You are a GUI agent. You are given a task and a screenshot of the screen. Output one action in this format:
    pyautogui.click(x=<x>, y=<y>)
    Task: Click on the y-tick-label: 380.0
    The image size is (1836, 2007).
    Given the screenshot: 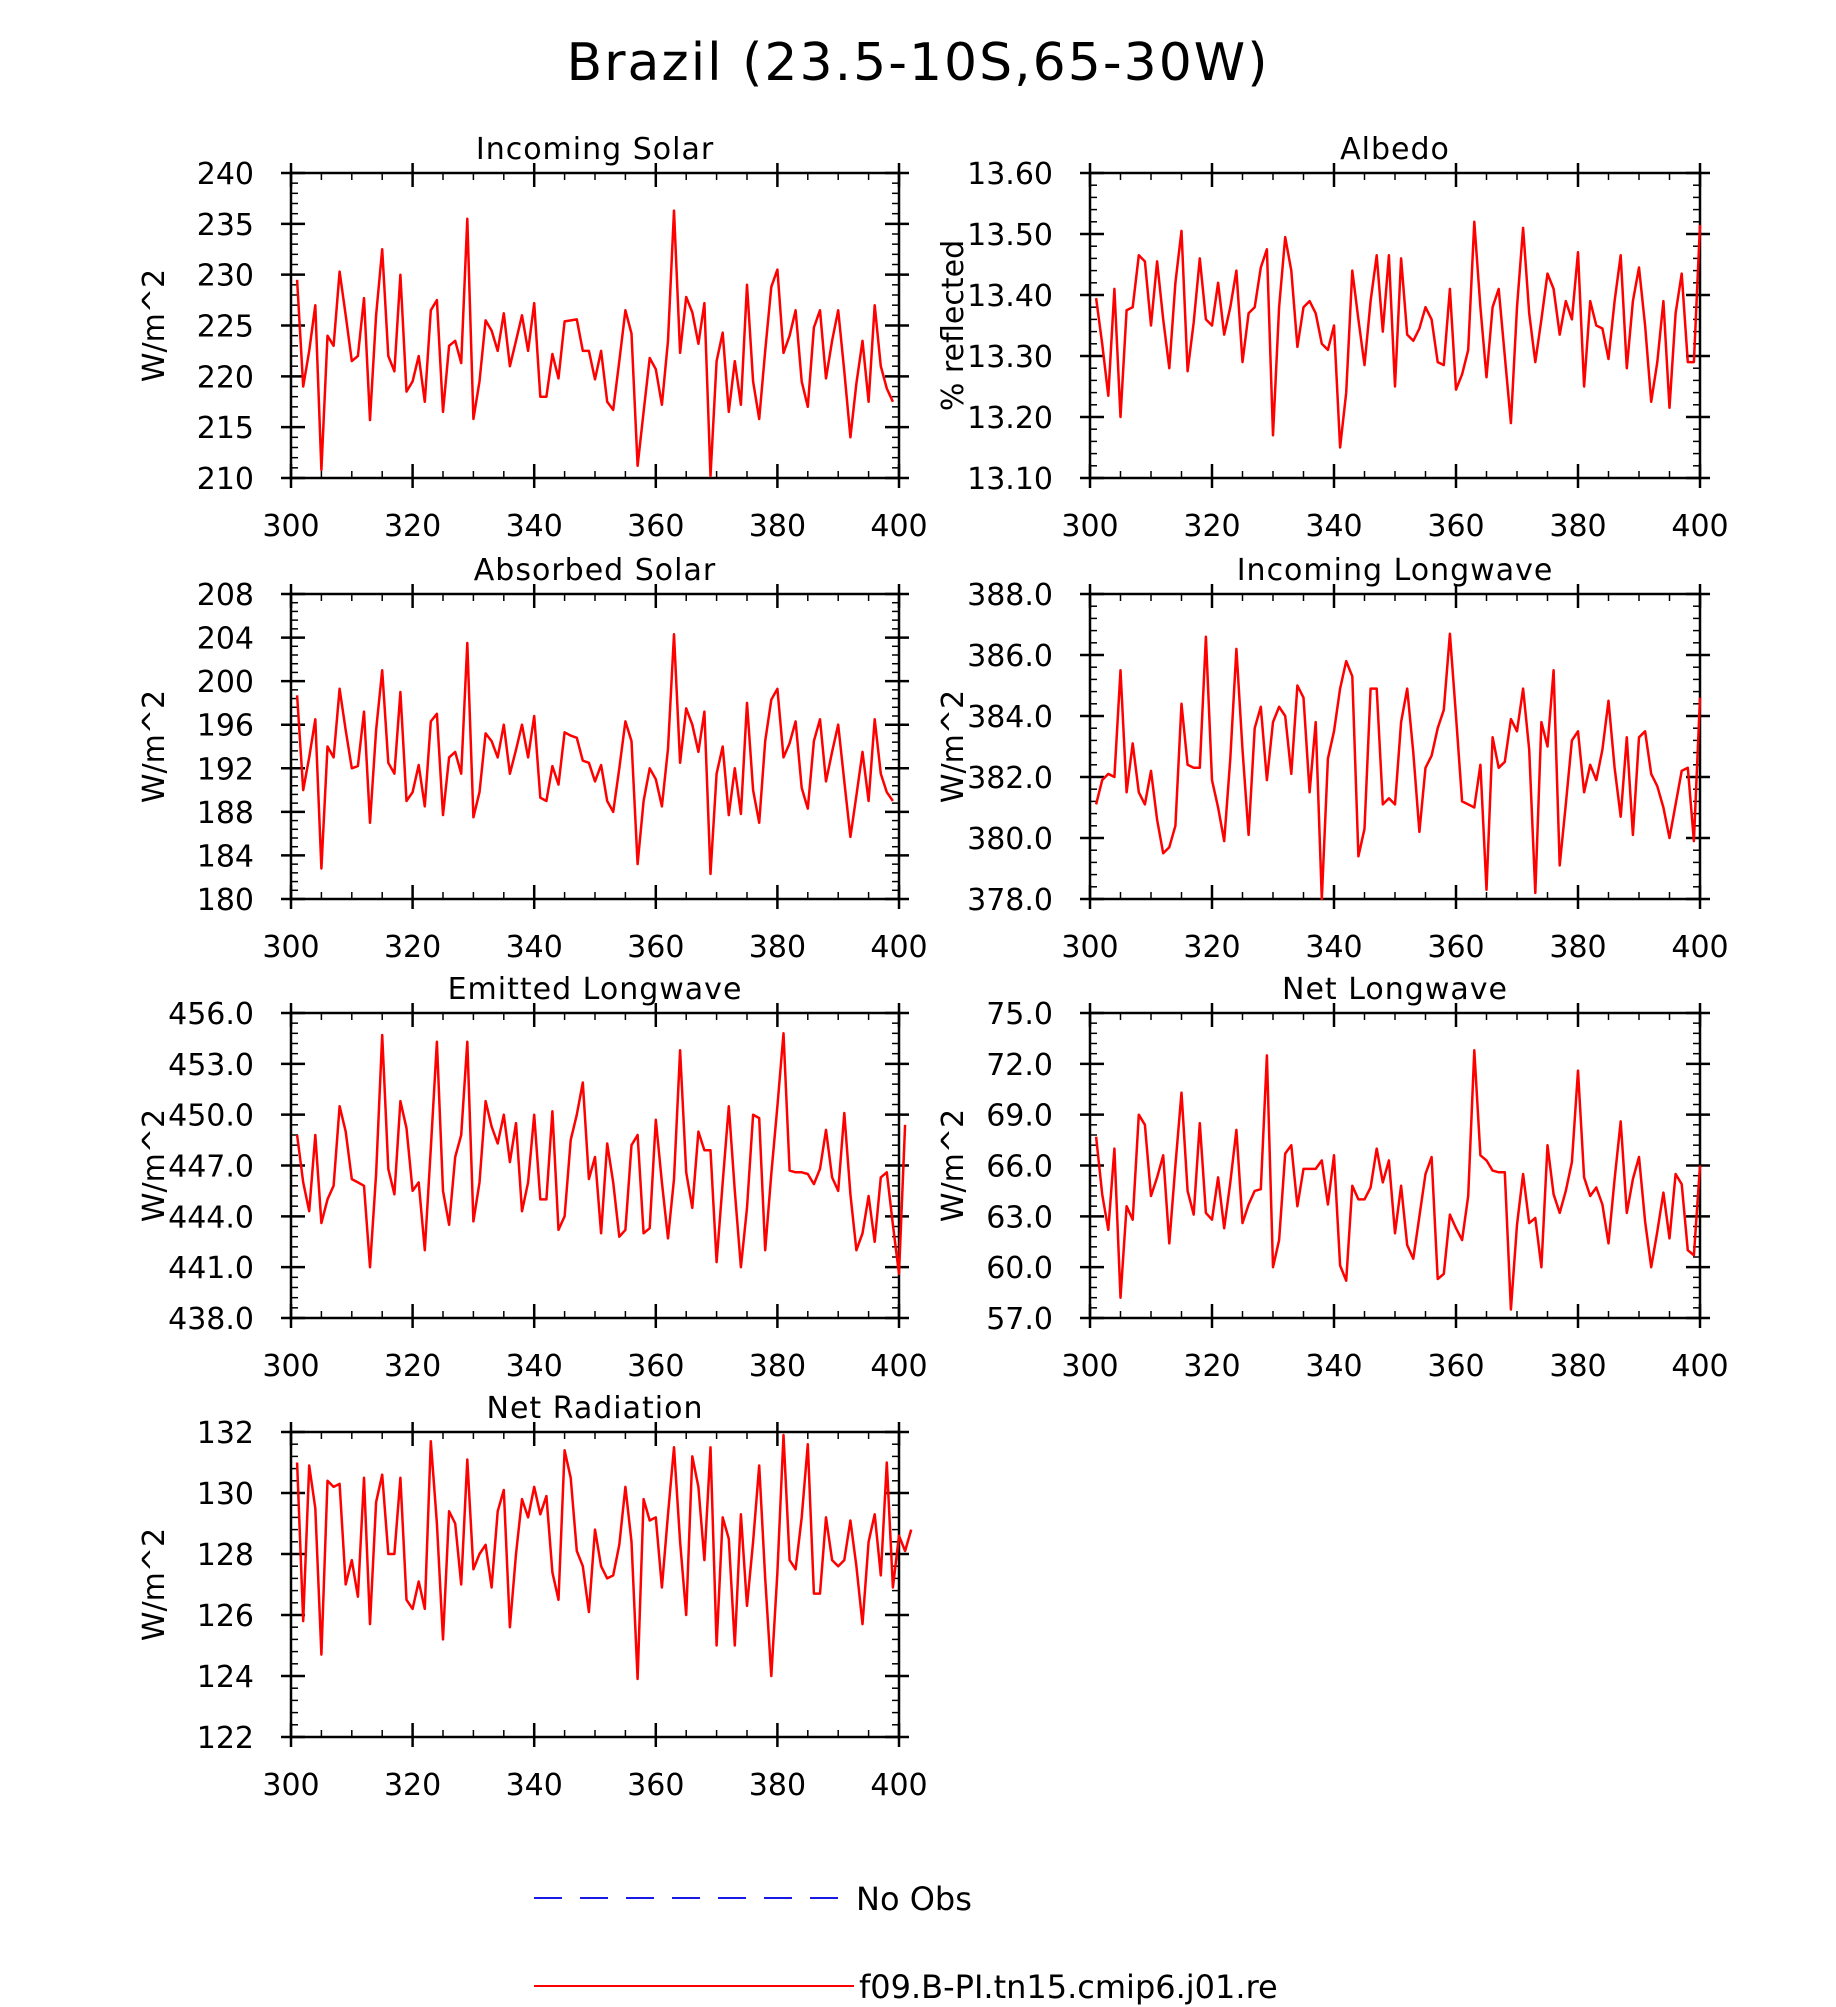 What is the action you would take?
    pyautogui.click(x=1010, y=839)
    